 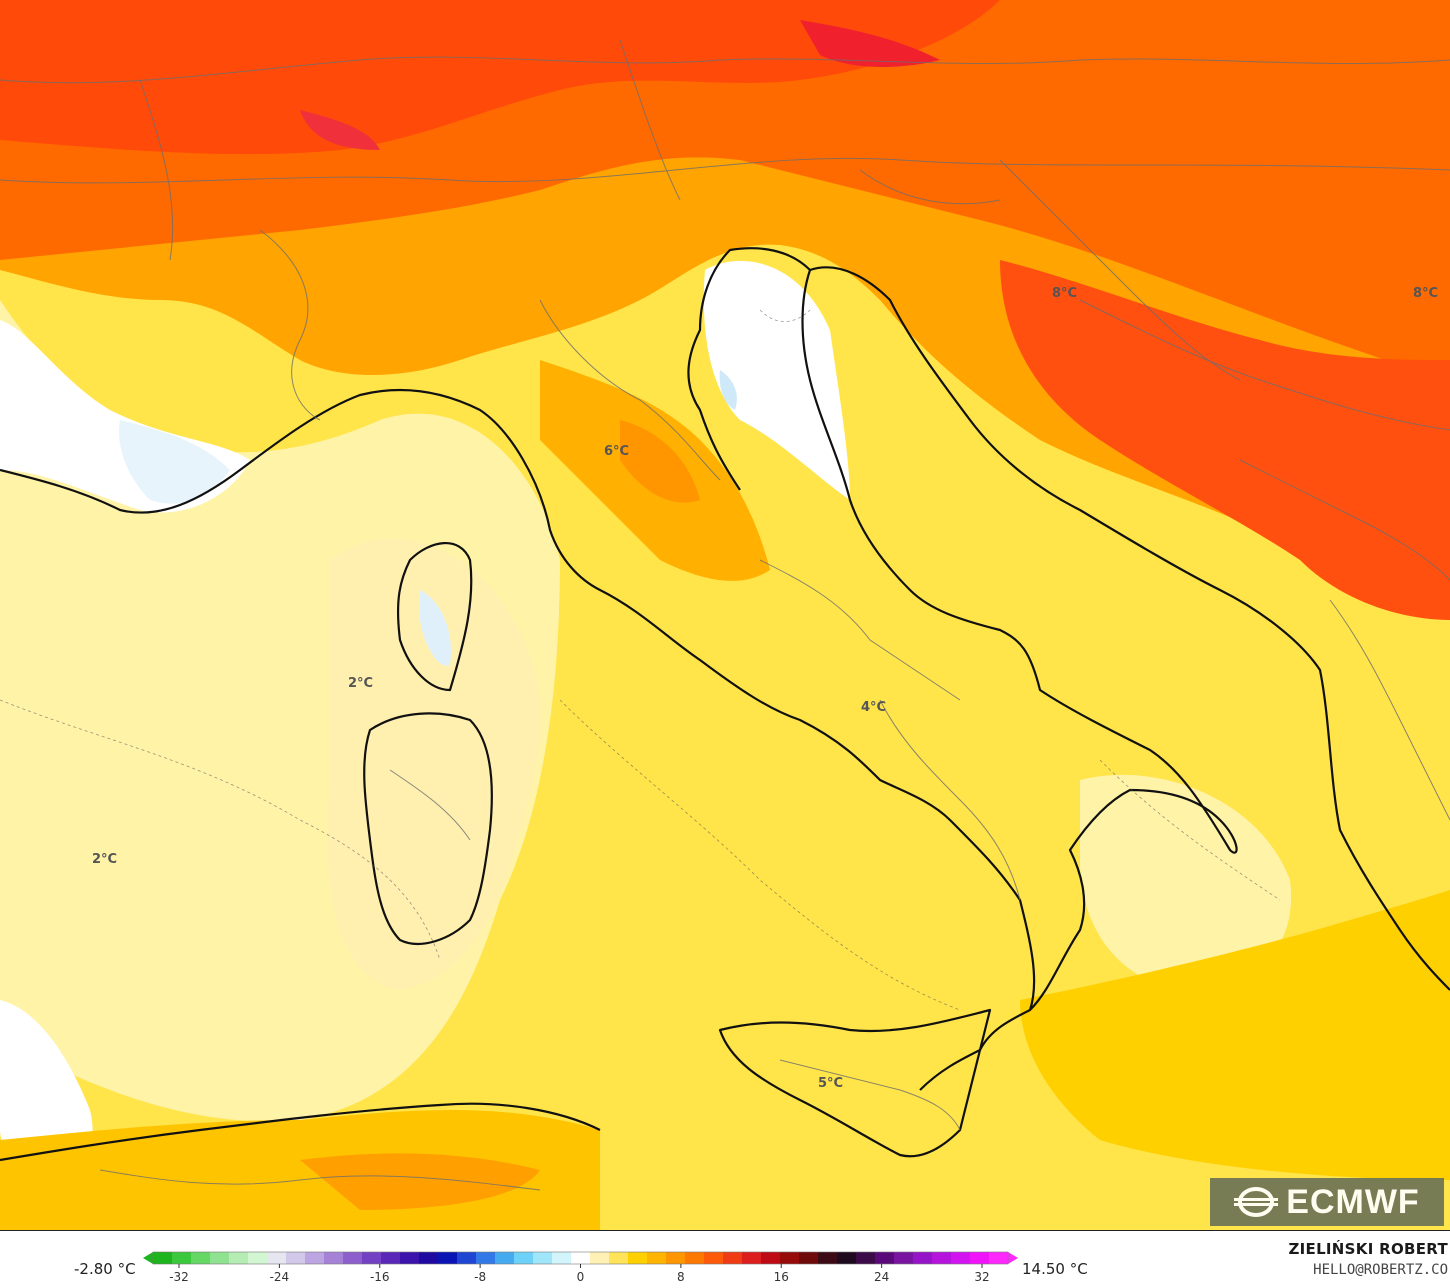 I want to click on colorbar-tick-label: 16, so click(x=781, y=1277).